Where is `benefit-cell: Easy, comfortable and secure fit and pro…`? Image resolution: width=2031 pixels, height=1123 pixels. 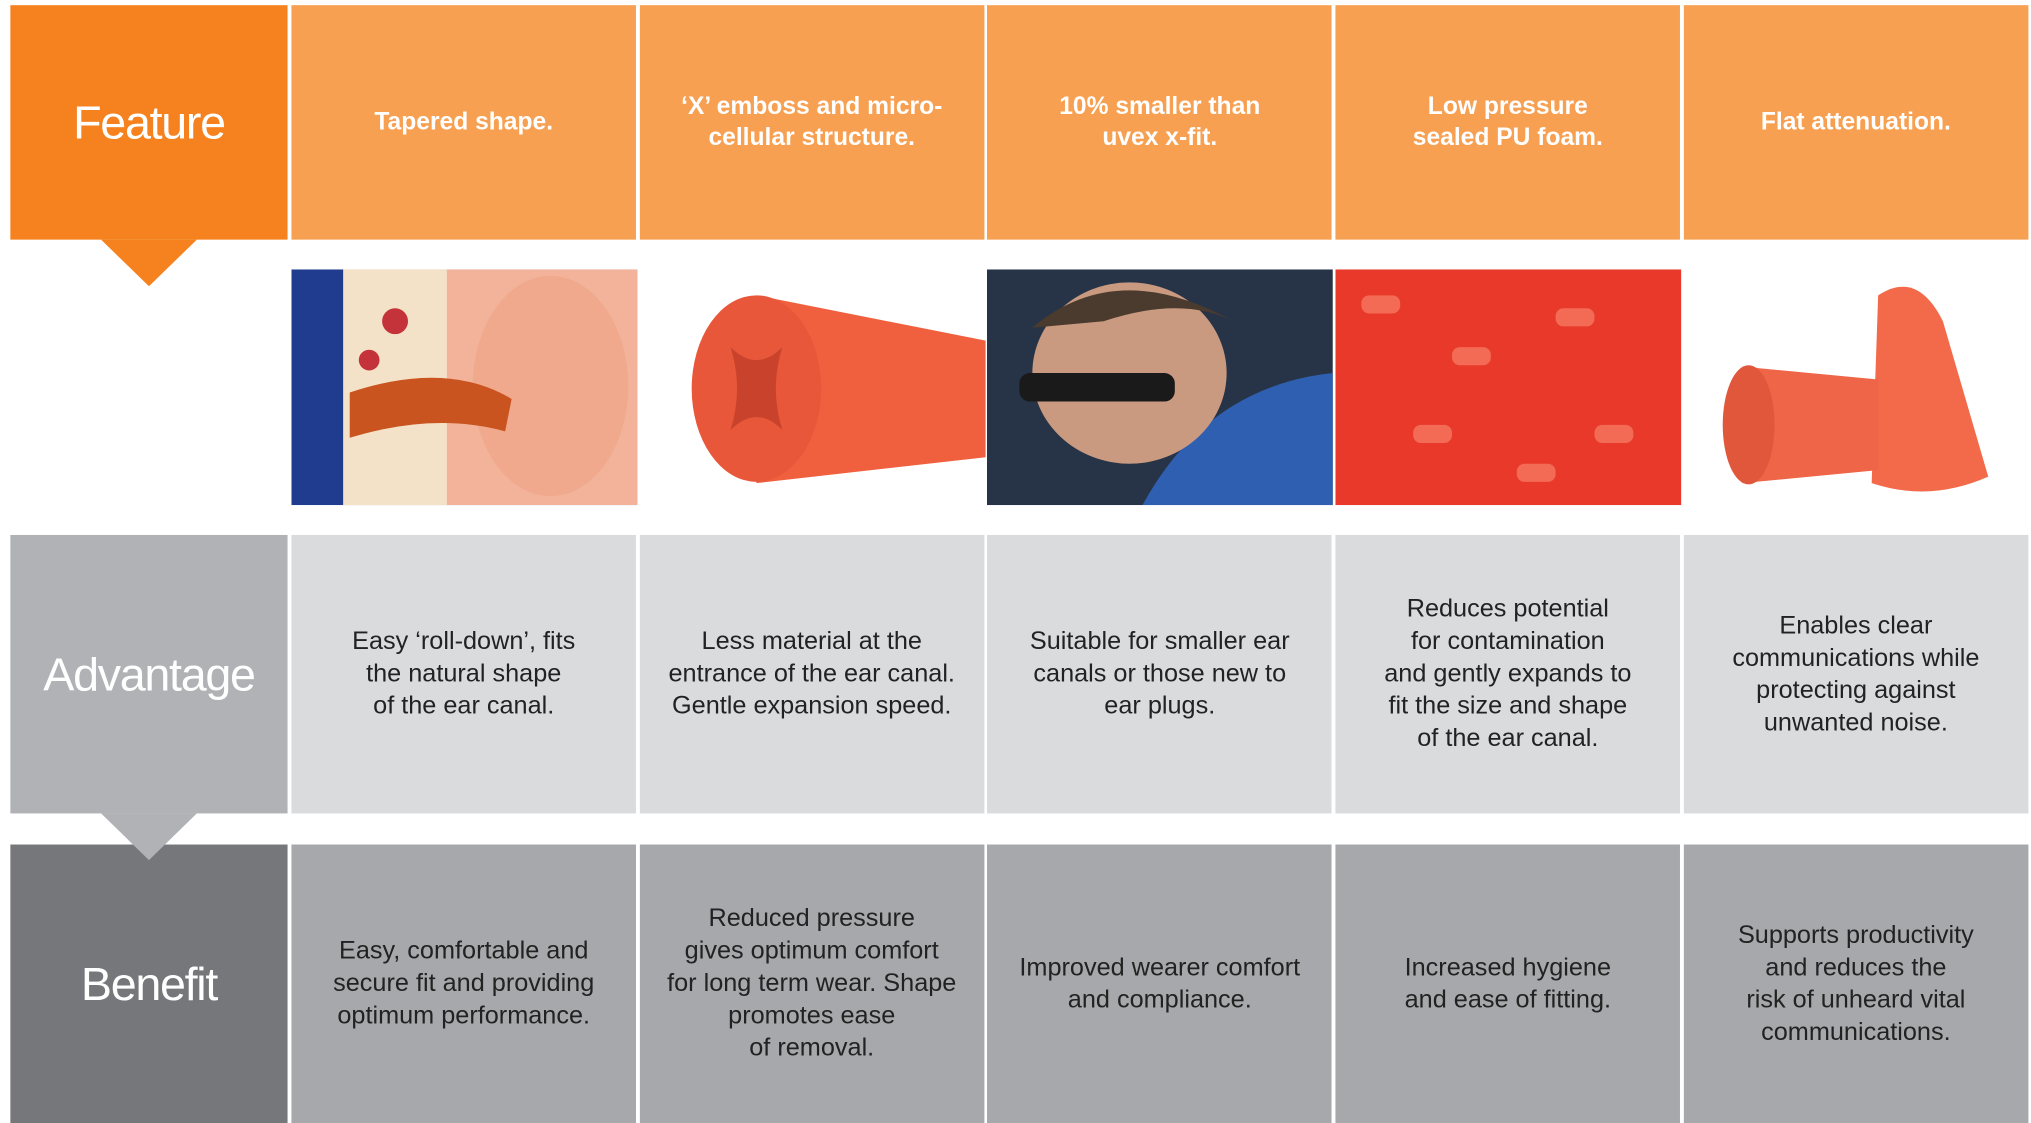
benefit-cell: Easy, comfortable and secure fit and pro… is located at coordinates (463, 983).